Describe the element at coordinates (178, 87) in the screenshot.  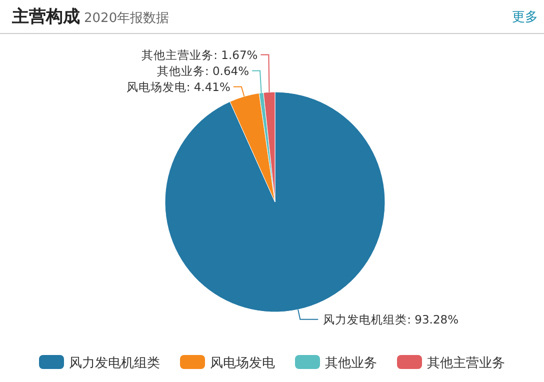
I see `data-label: 风电场发电: 4.41%` at that location.